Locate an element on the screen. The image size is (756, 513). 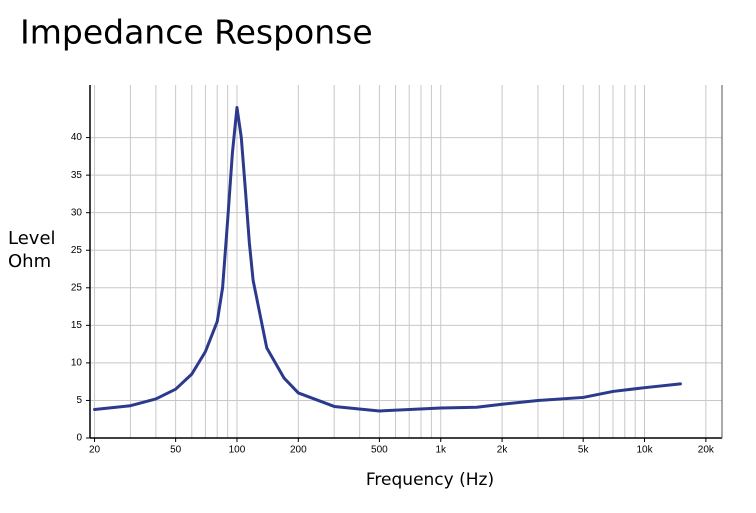
x-tick-label: 10k is located at coordinates (644, 450).